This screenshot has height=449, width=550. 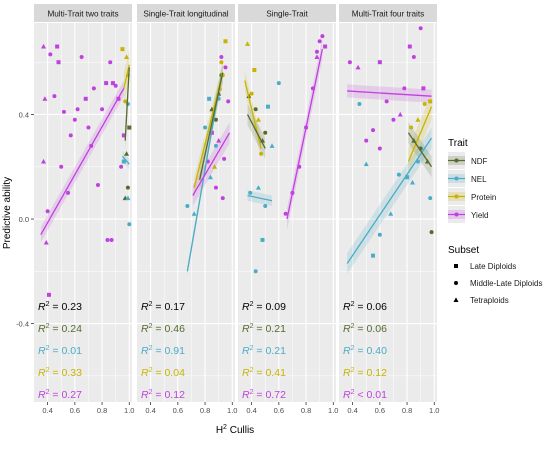 I want to click on legend-label-subset: Tetraploids, so click(x=489, y=300).